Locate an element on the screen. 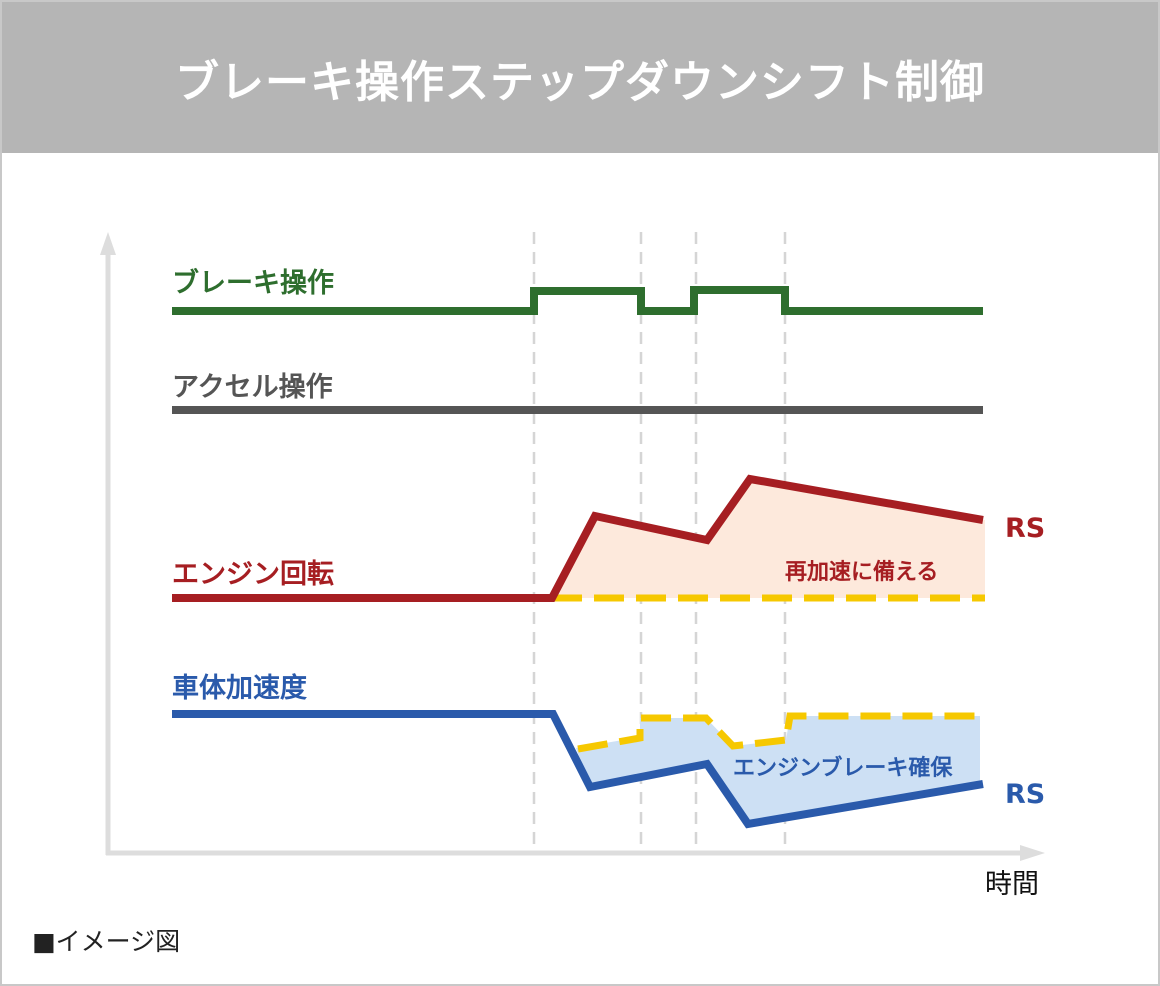 Image resolution: width=1160 pixels, height=986 pixels. engine-rs-label: RS is located at coordinates (1025, 528).